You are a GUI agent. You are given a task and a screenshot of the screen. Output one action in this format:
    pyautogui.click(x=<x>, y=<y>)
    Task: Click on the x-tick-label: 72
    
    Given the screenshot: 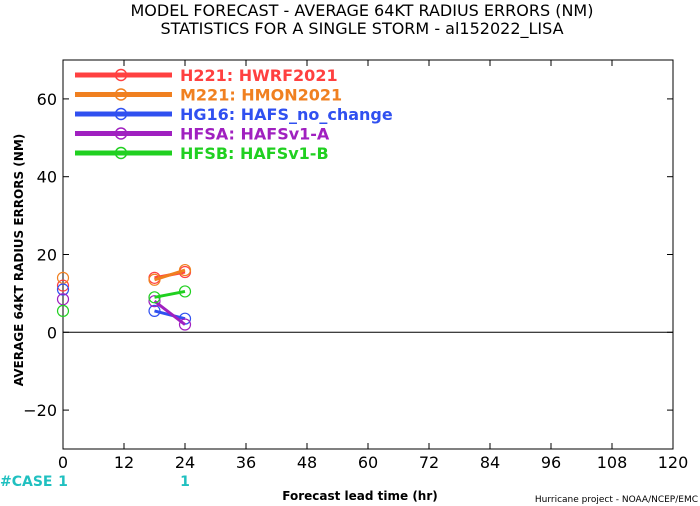 What is the action you would take?
    pyautogui.click(x=429, y=462)
    